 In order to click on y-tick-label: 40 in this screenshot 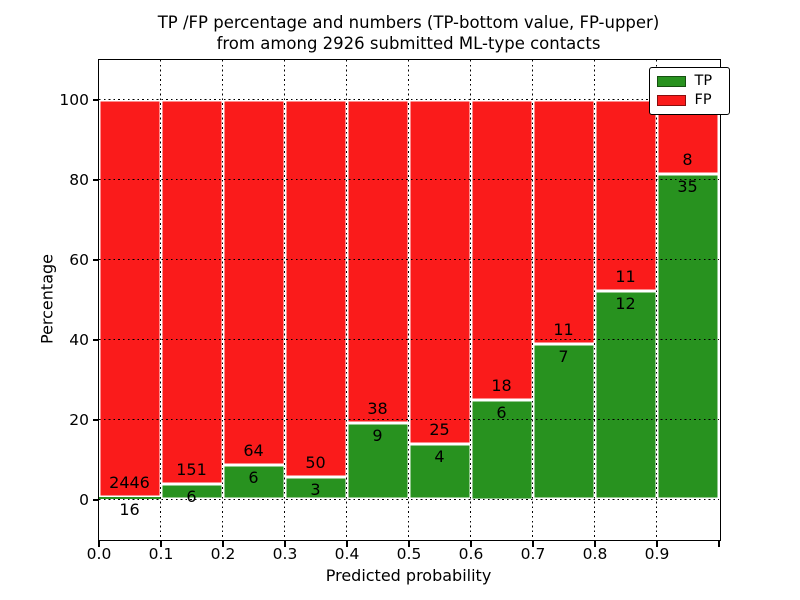, I will do `click(79, 340)`.